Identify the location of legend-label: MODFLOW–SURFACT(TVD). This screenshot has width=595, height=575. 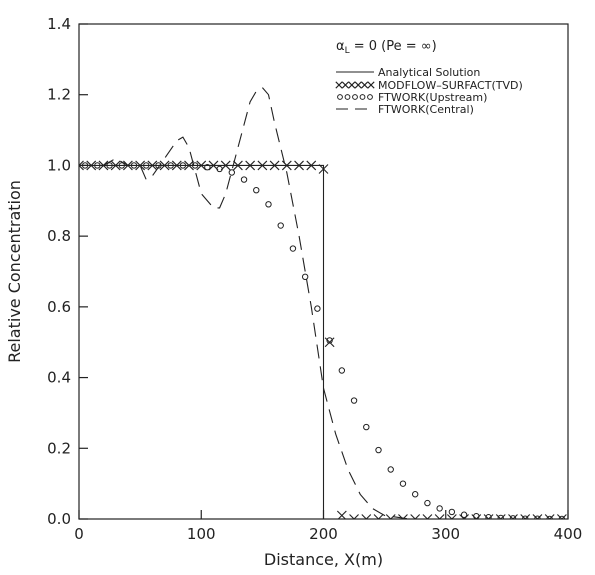
(450, 85).